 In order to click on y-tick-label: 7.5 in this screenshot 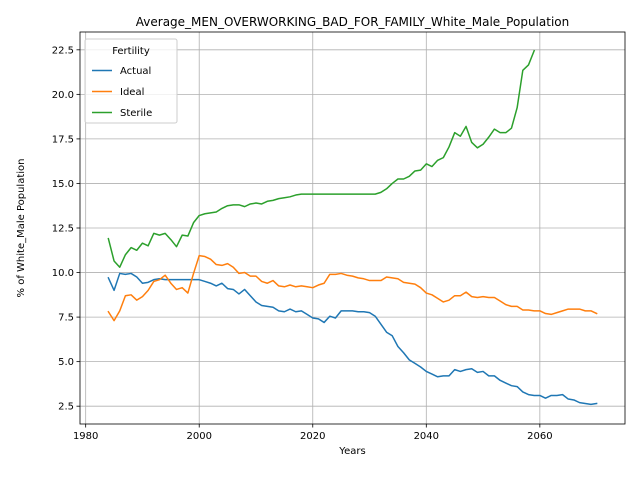, I will do `click(66, 318)`.